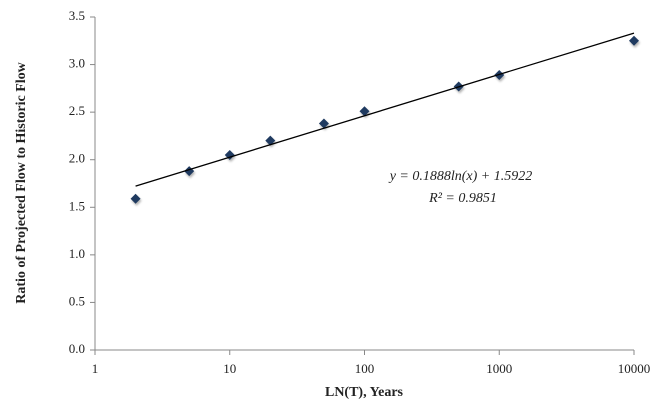  Describe the element at coordinates (364, 392) in the screenshot. I see `x-axis-title: LN(T), Years` at that location.